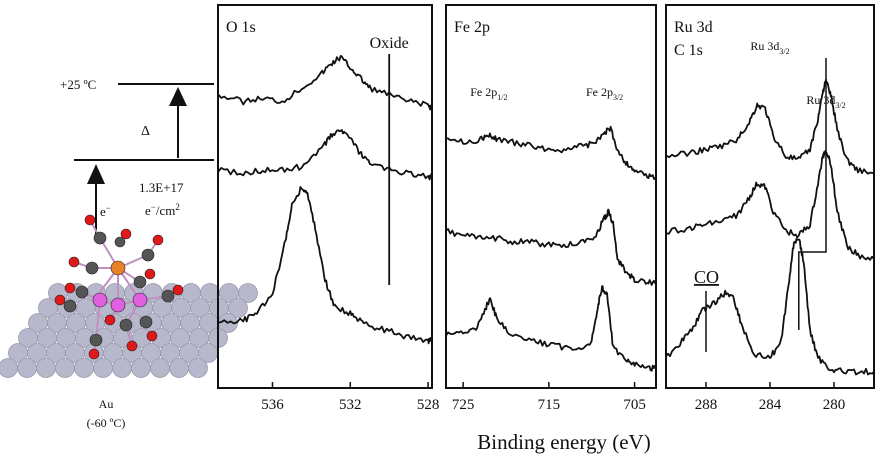  Describe the element at coordinates (549, 405) in the screenshot. I see `x-tick-label: 715` at that location.